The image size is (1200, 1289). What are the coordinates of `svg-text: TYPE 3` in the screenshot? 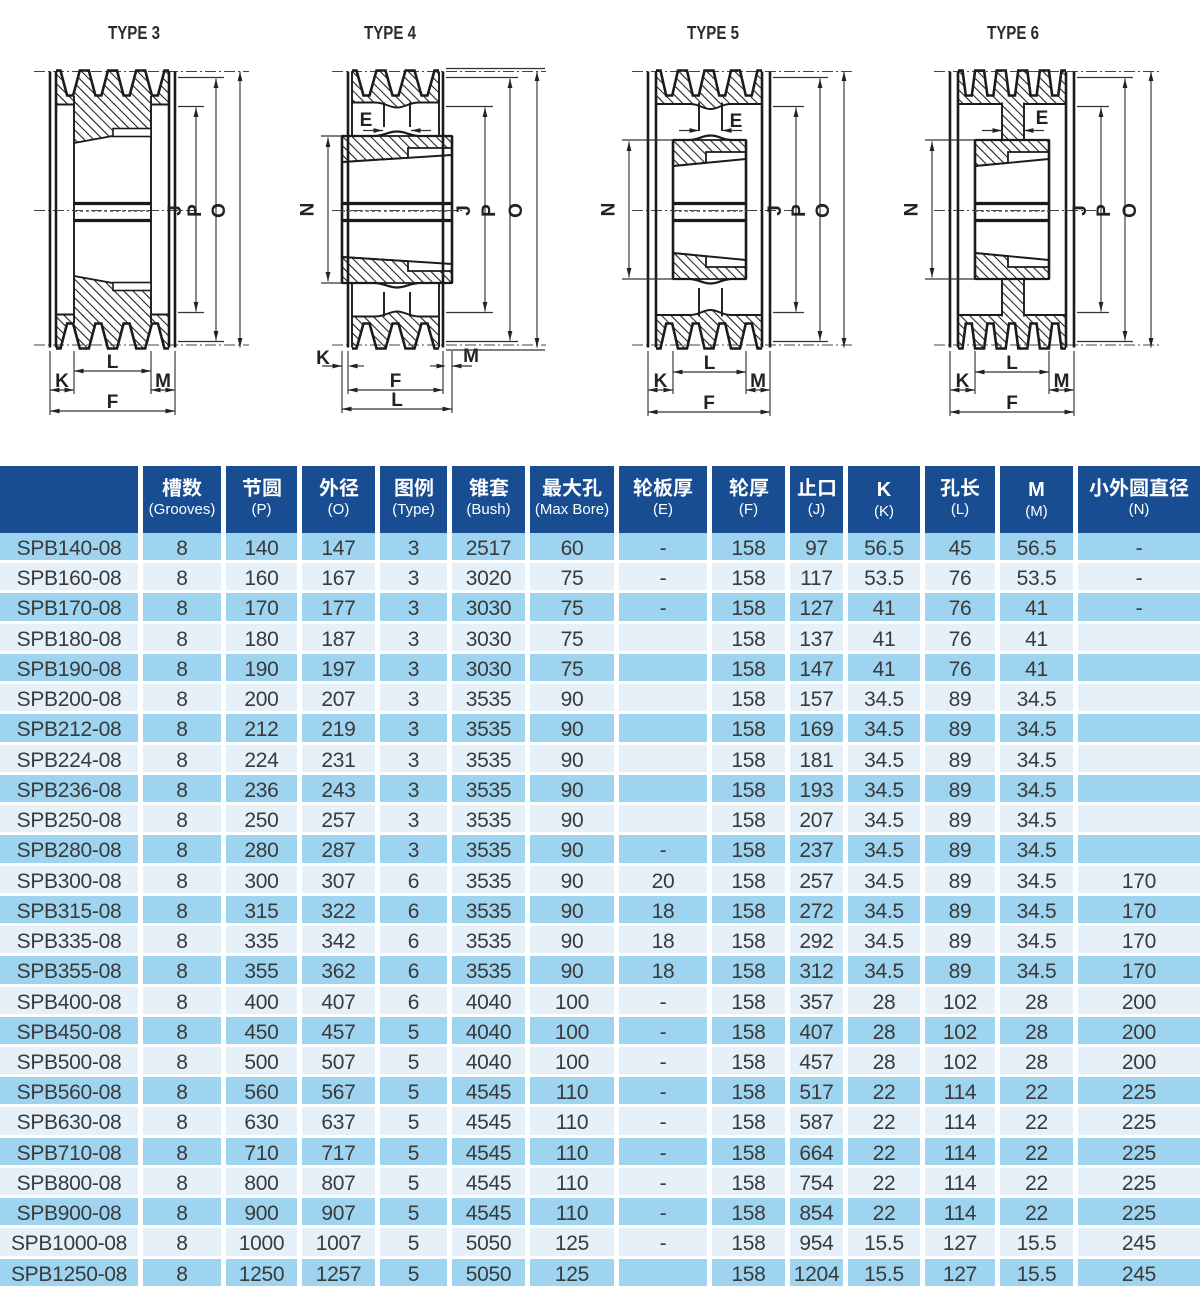 It's located at (134, 33).